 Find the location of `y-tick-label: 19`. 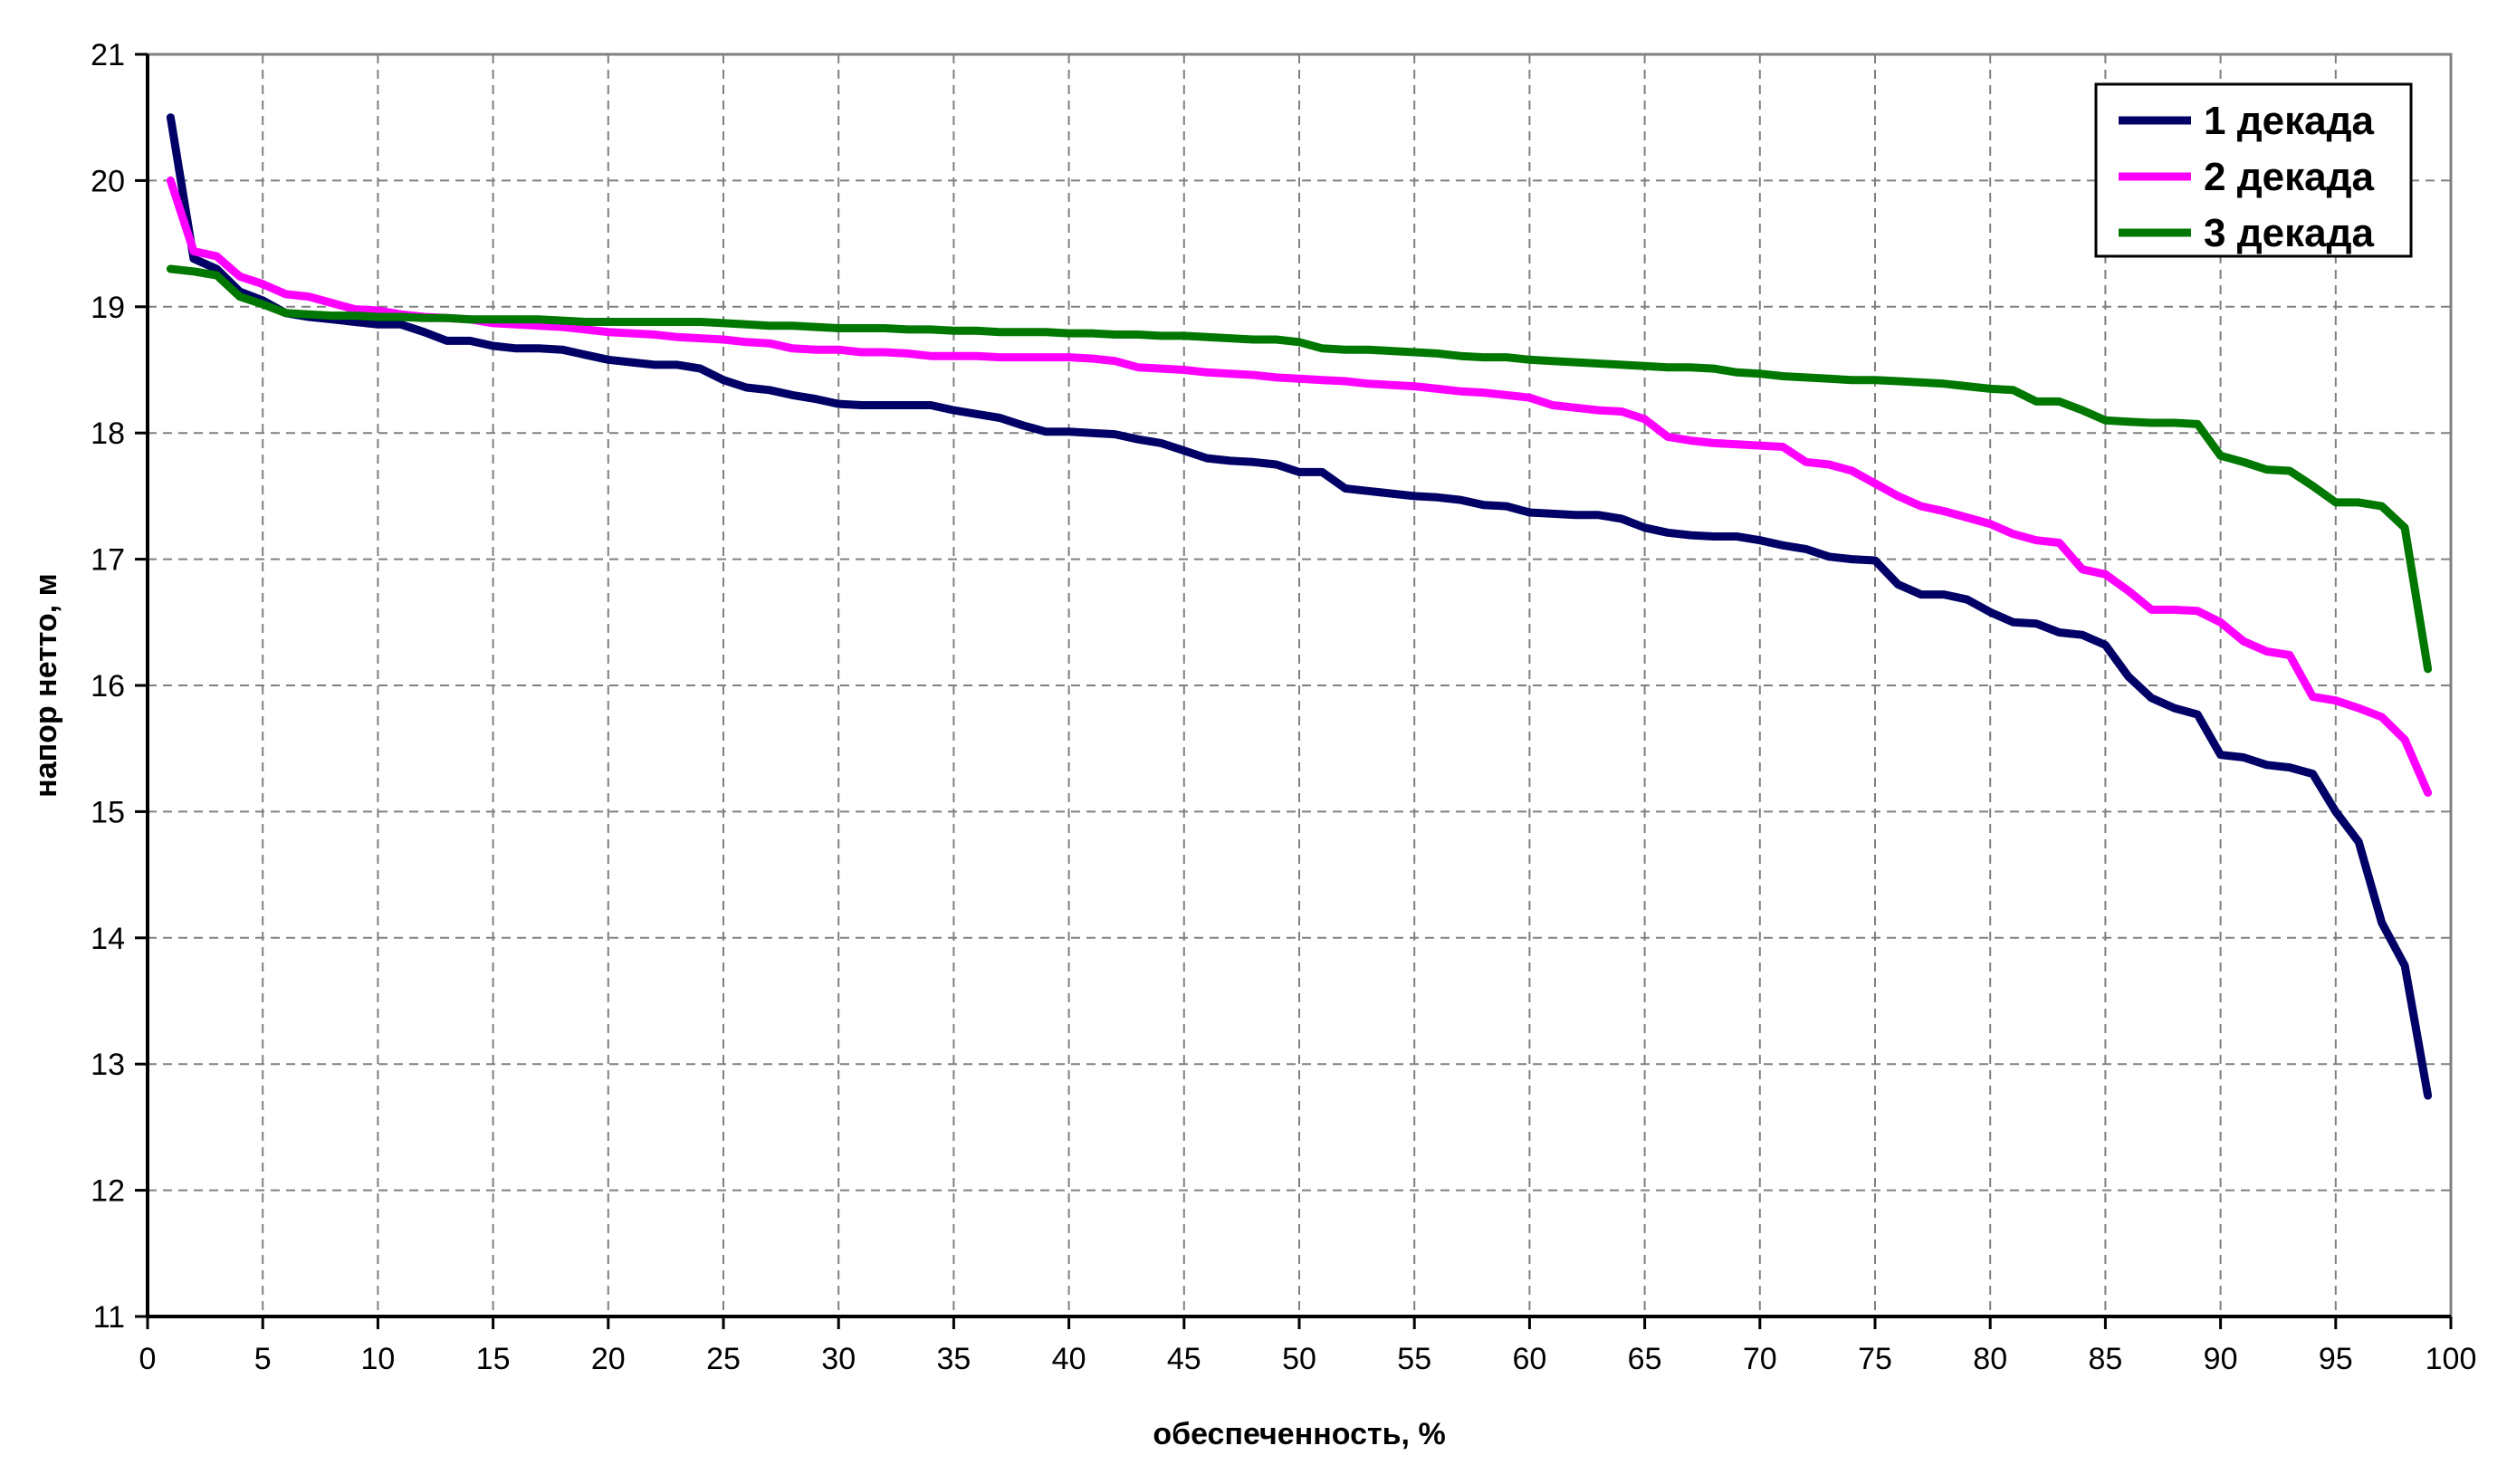

y-tick-label: 19 is located at coordinates (108, 308).